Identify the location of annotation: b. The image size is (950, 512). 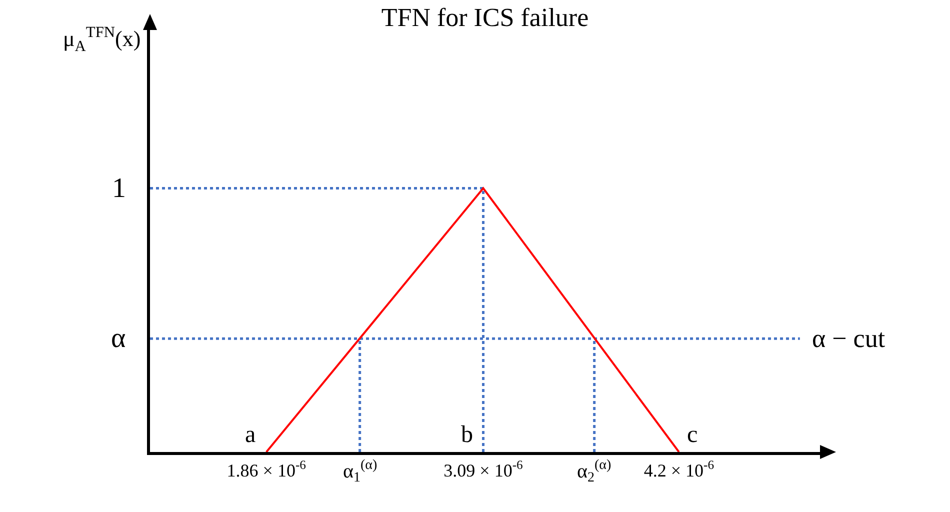
(467, 435).